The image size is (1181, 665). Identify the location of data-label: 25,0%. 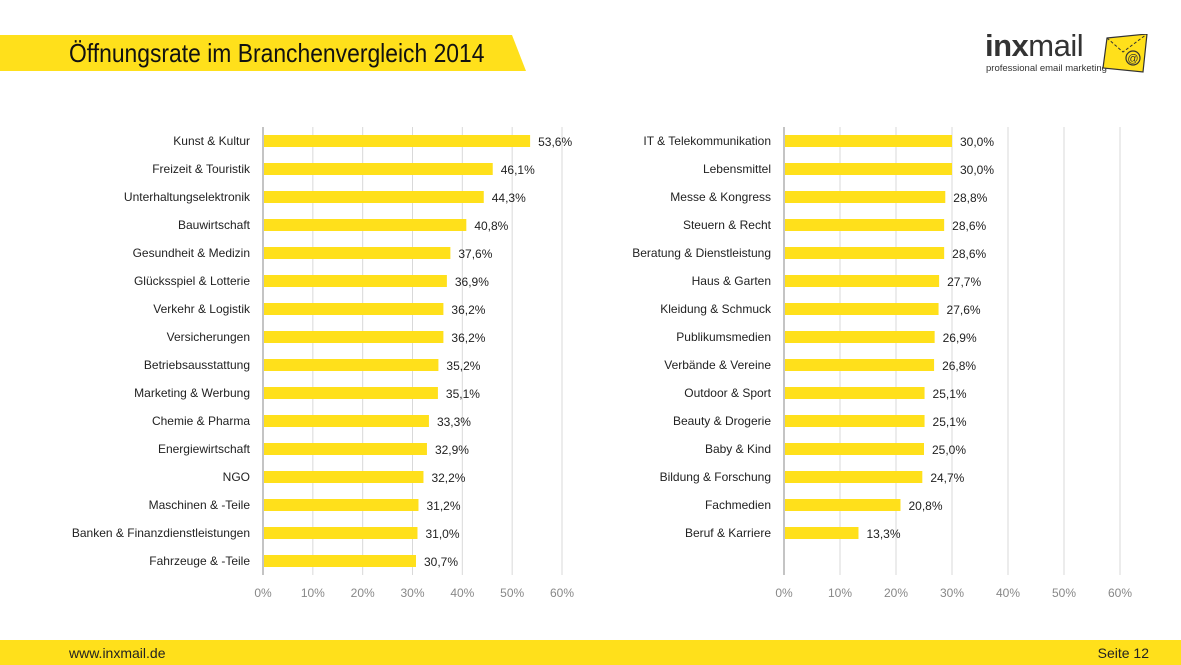
(949, 450).